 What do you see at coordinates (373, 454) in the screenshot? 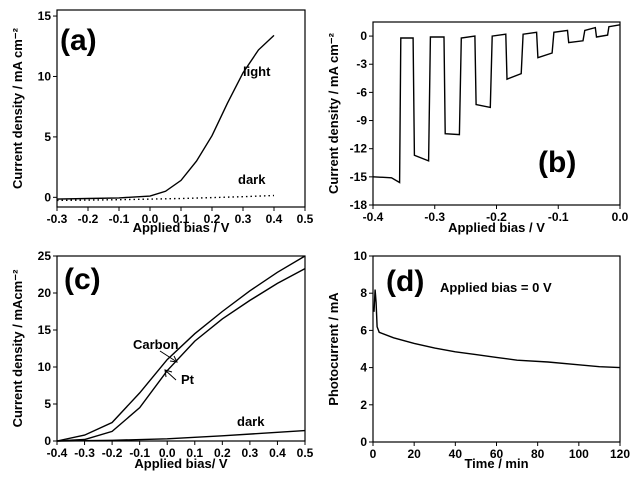
I see `x-tick-label: 0` at bounding box center [373, 454].